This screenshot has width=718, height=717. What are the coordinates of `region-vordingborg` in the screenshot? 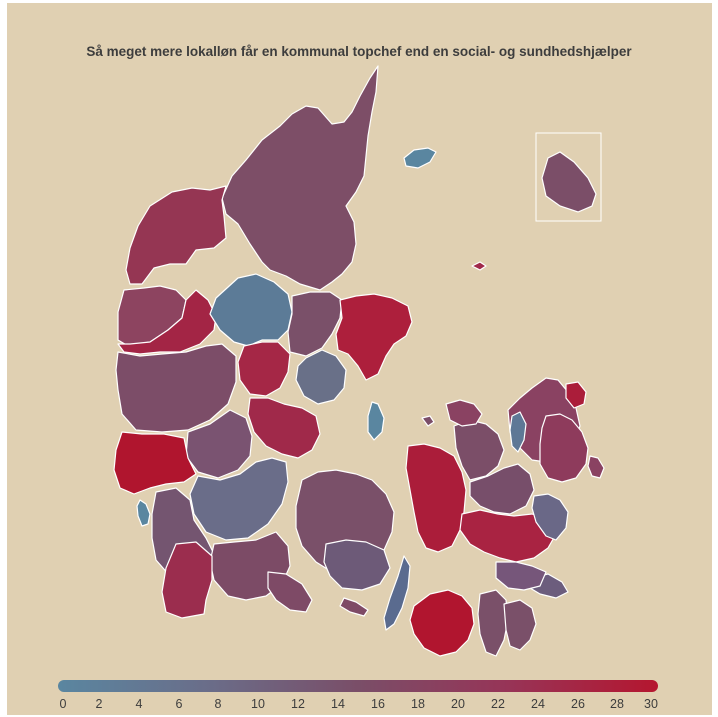 It's located at (521, 576).